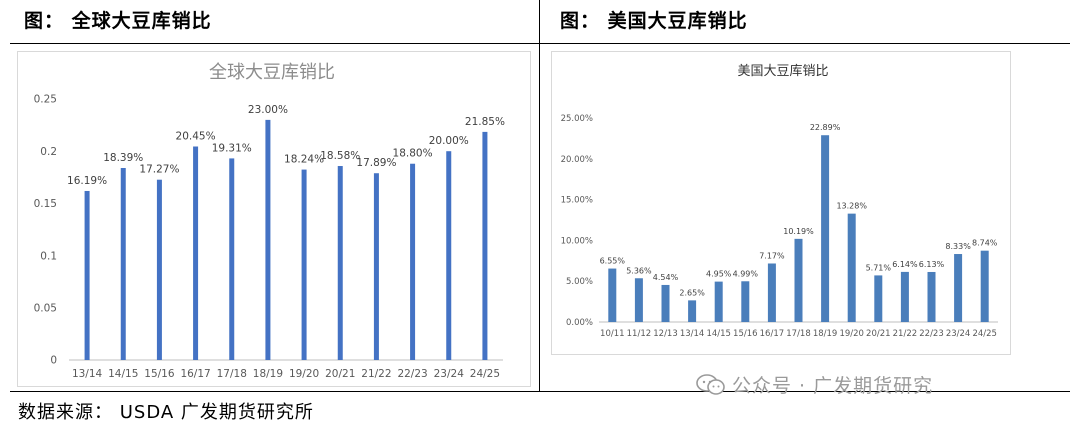  I want to click on global-category-label: 19/20, so click(304, 374).